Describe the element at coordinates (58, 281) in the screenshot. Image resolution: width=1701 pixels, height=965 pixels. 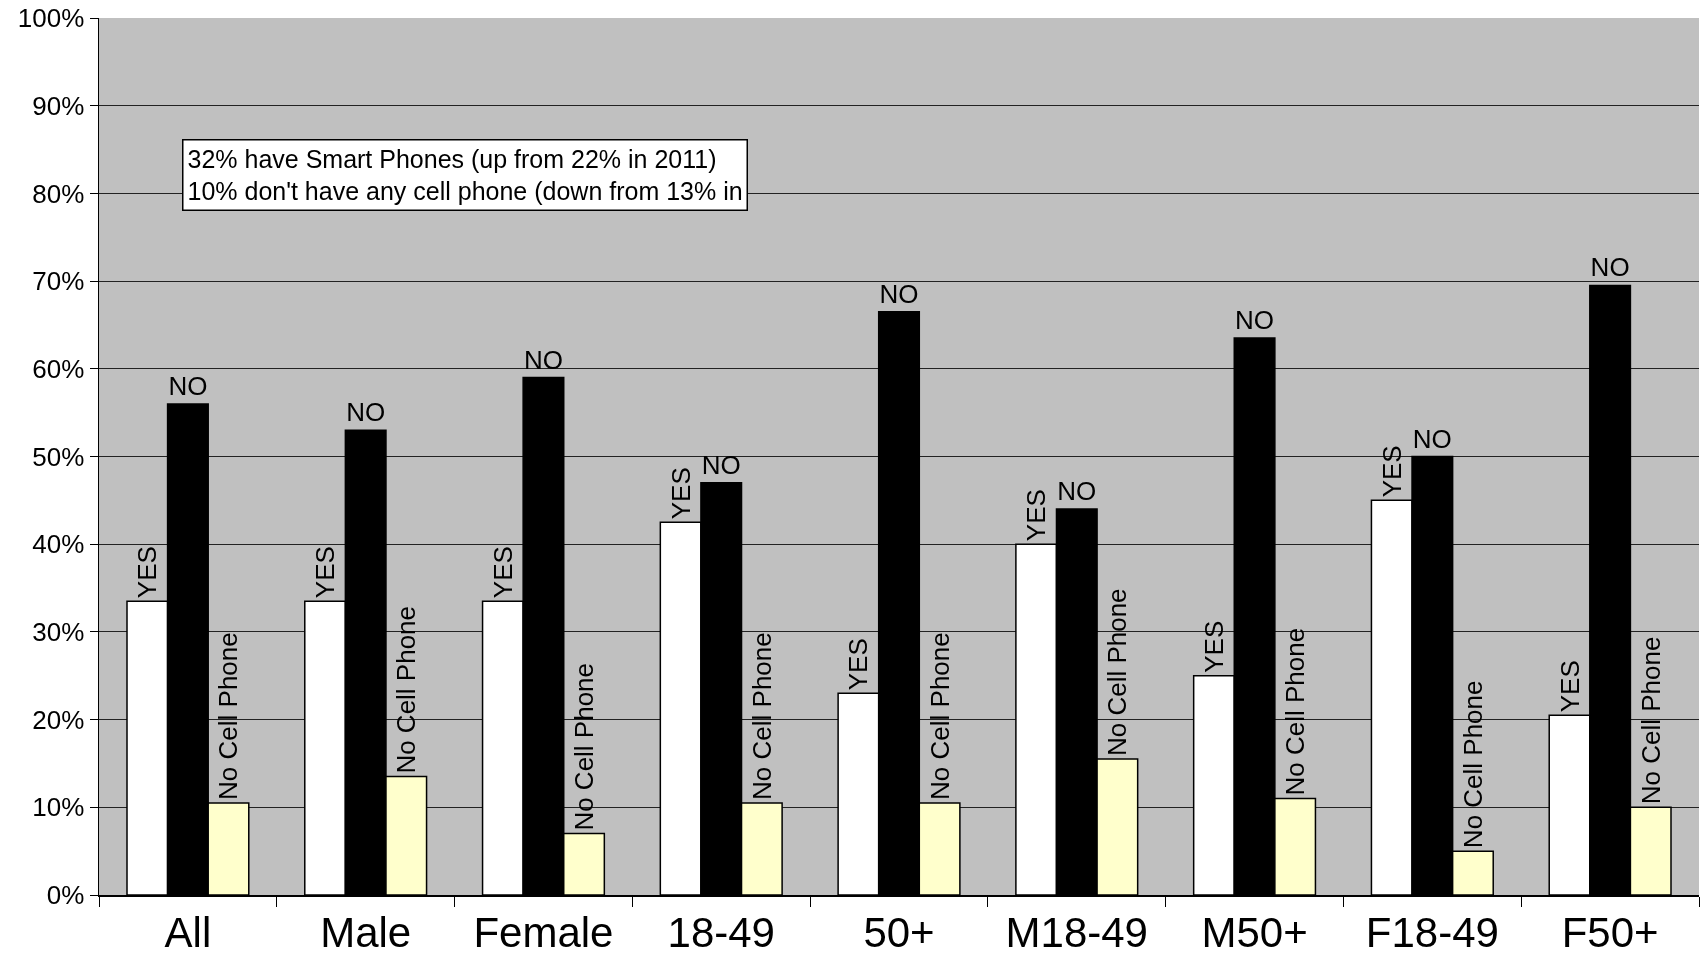
I see `y-tick-label: 70%` at that location.